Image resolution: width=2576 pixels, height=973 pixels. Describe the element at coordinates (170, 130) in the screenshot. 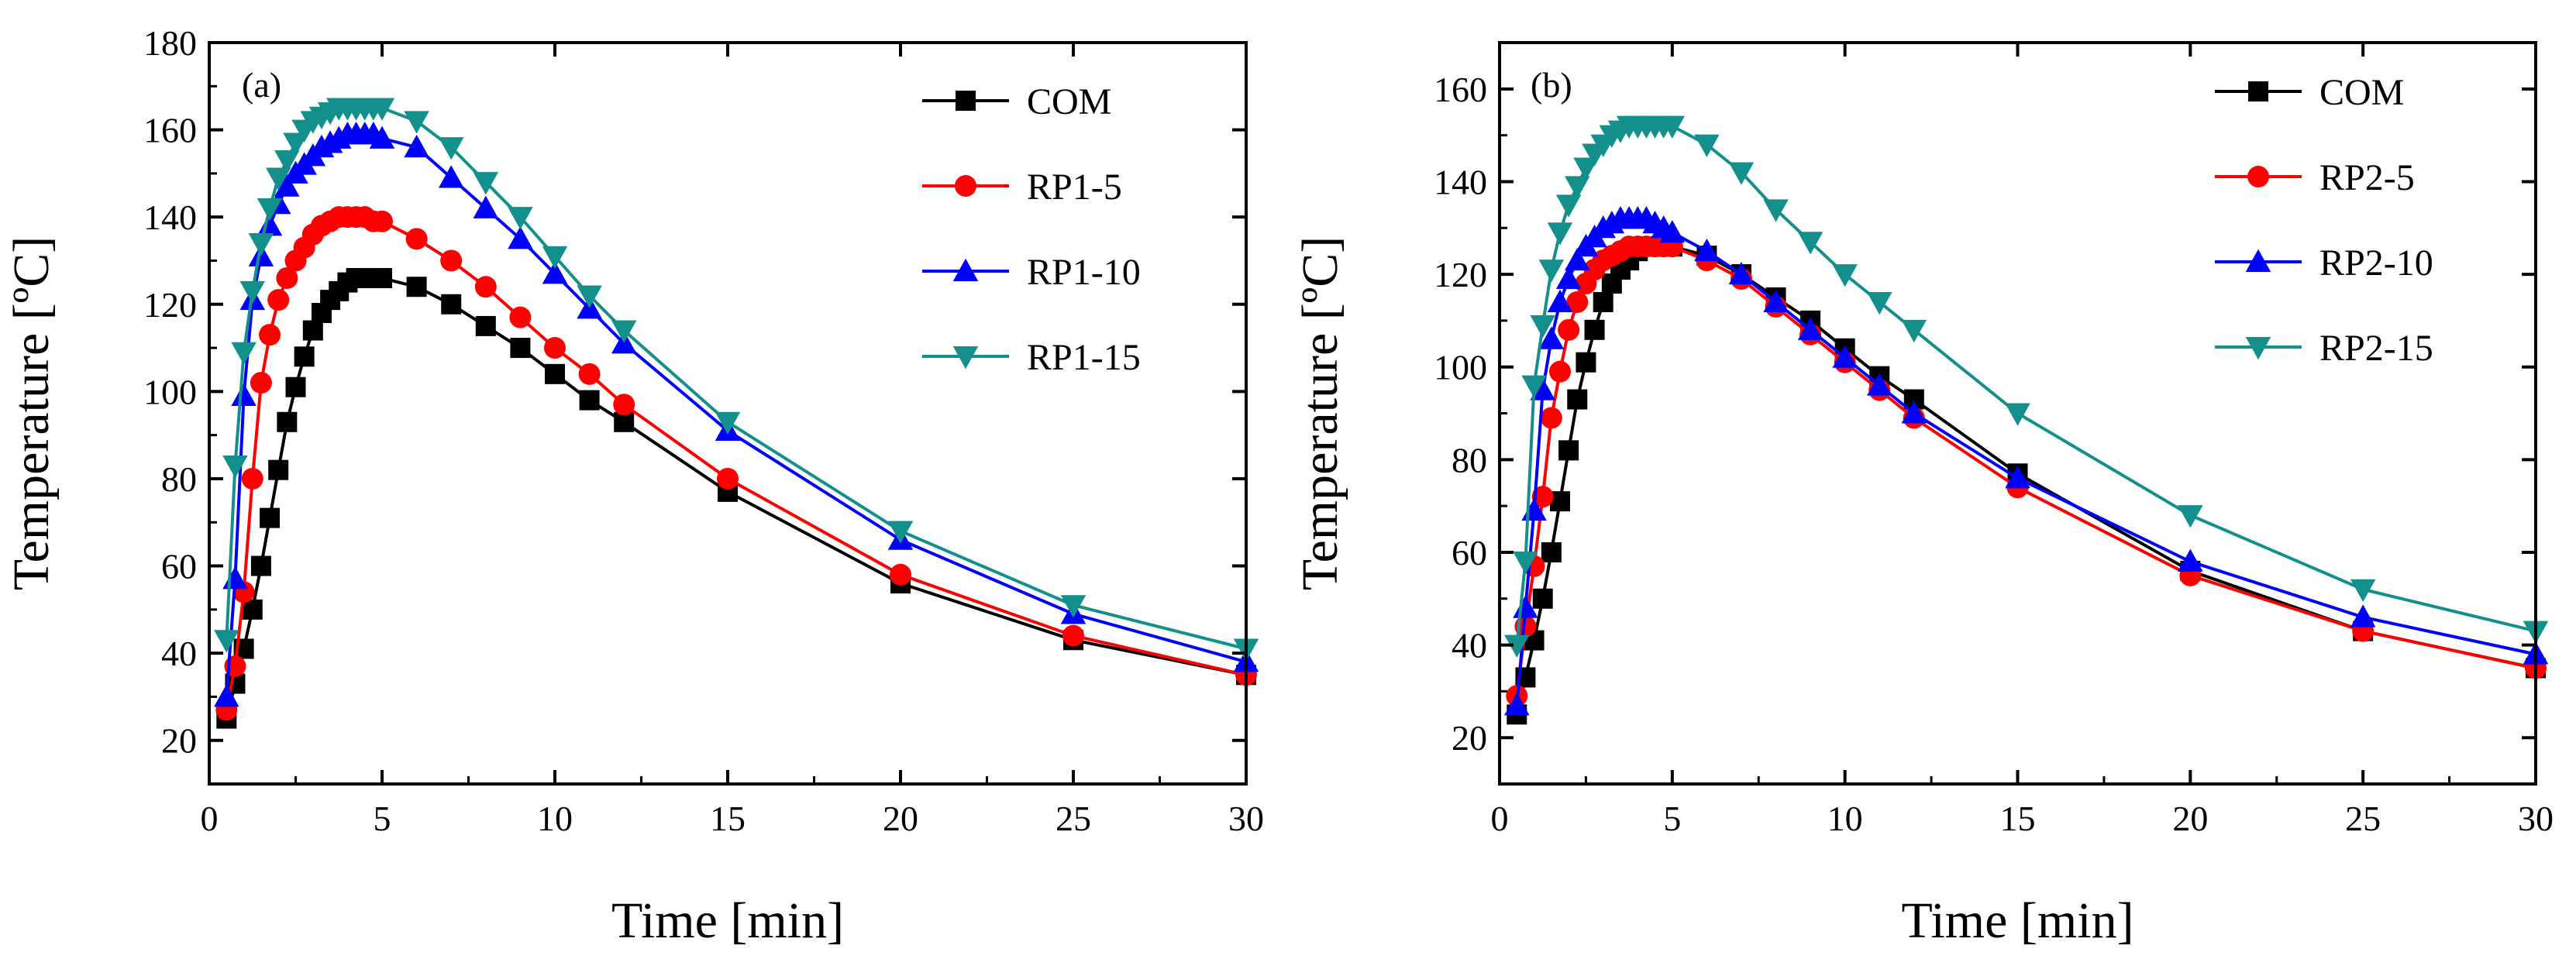

I see `y-tick-label: 160` at that location.